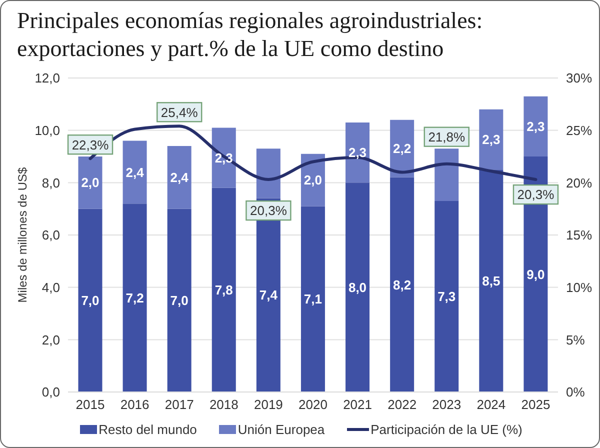  I want to click on data-label: 8,2, so click(402, 284).